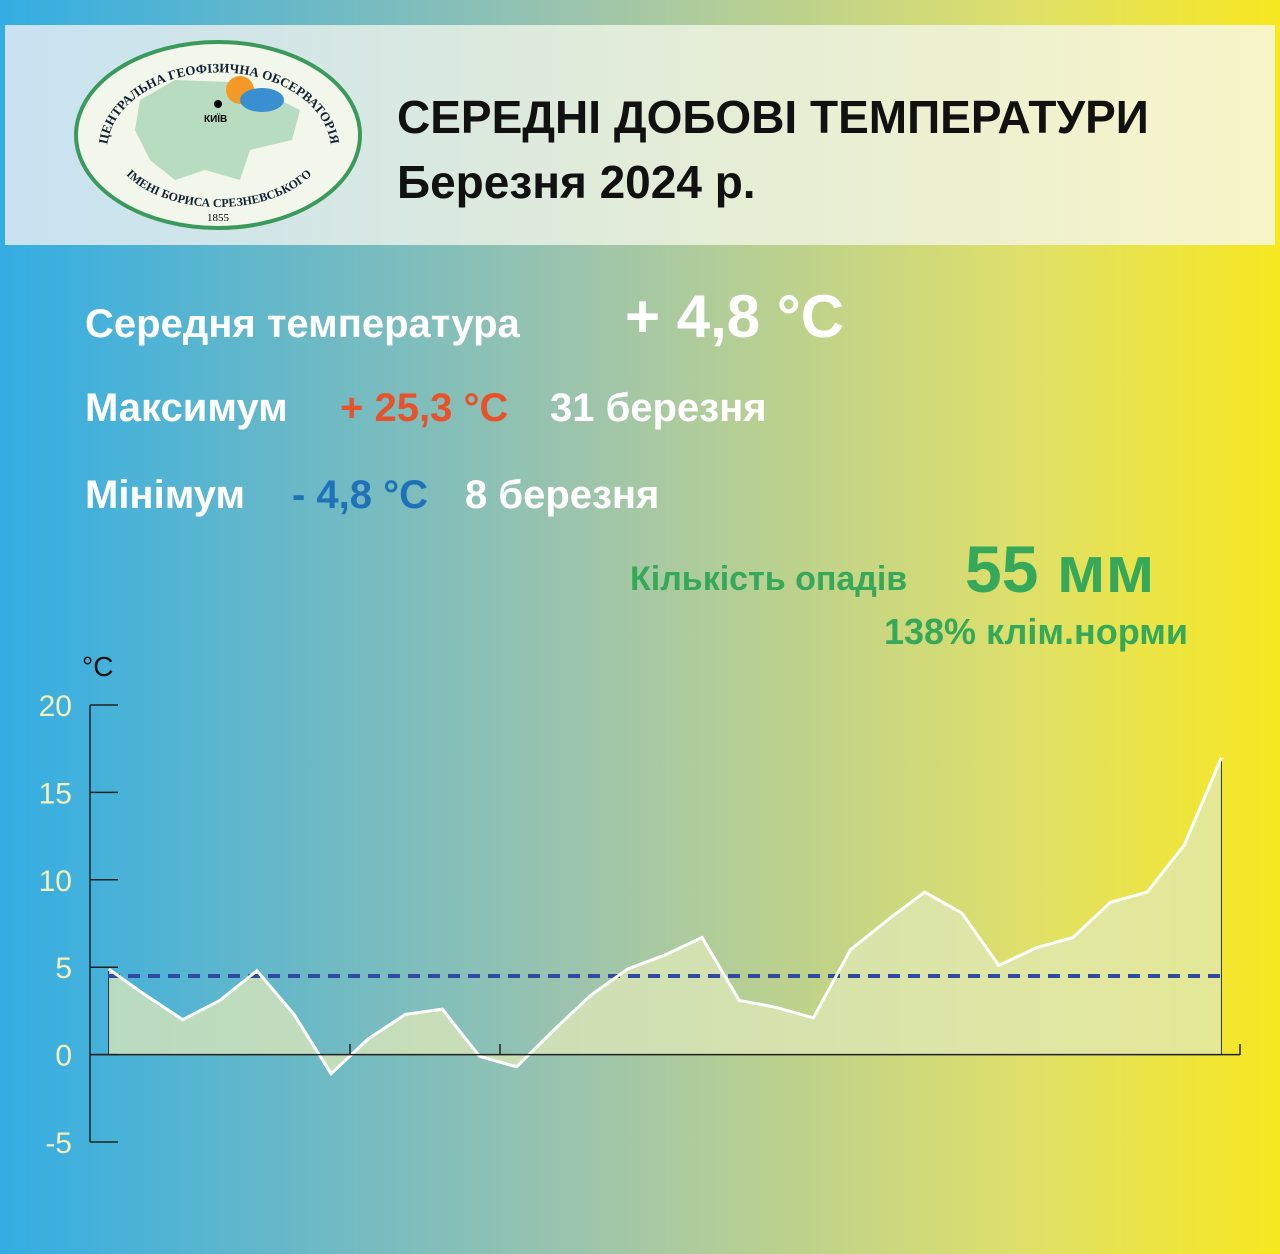 The width and height of the screenshot is (1280, 1254). Describe the element at coordinates (97, 666) in the screenshot. I see `y-unit: °C` at that location.